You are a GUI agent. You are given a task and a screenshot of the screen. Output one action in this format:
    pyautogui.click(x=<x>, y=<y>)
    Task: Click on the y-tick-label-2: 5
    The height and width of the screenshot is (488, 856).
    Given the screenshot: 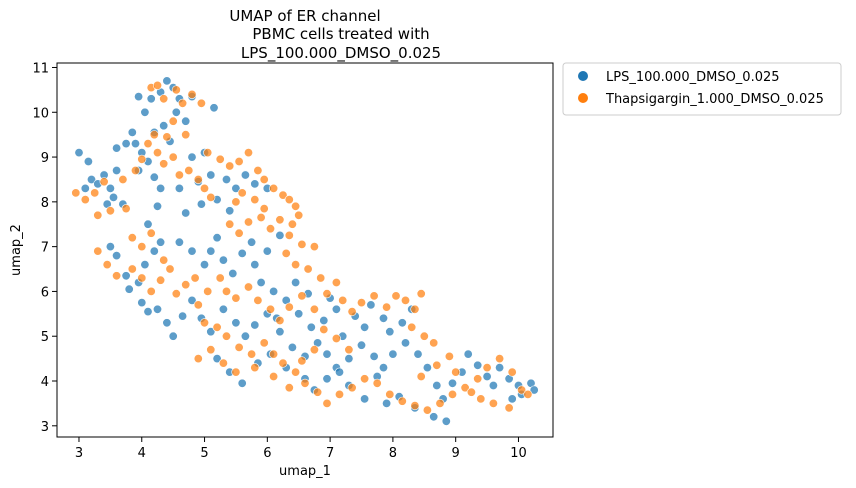 What is the action you would take?
    pyautogui.click(x=45, y=337)
    